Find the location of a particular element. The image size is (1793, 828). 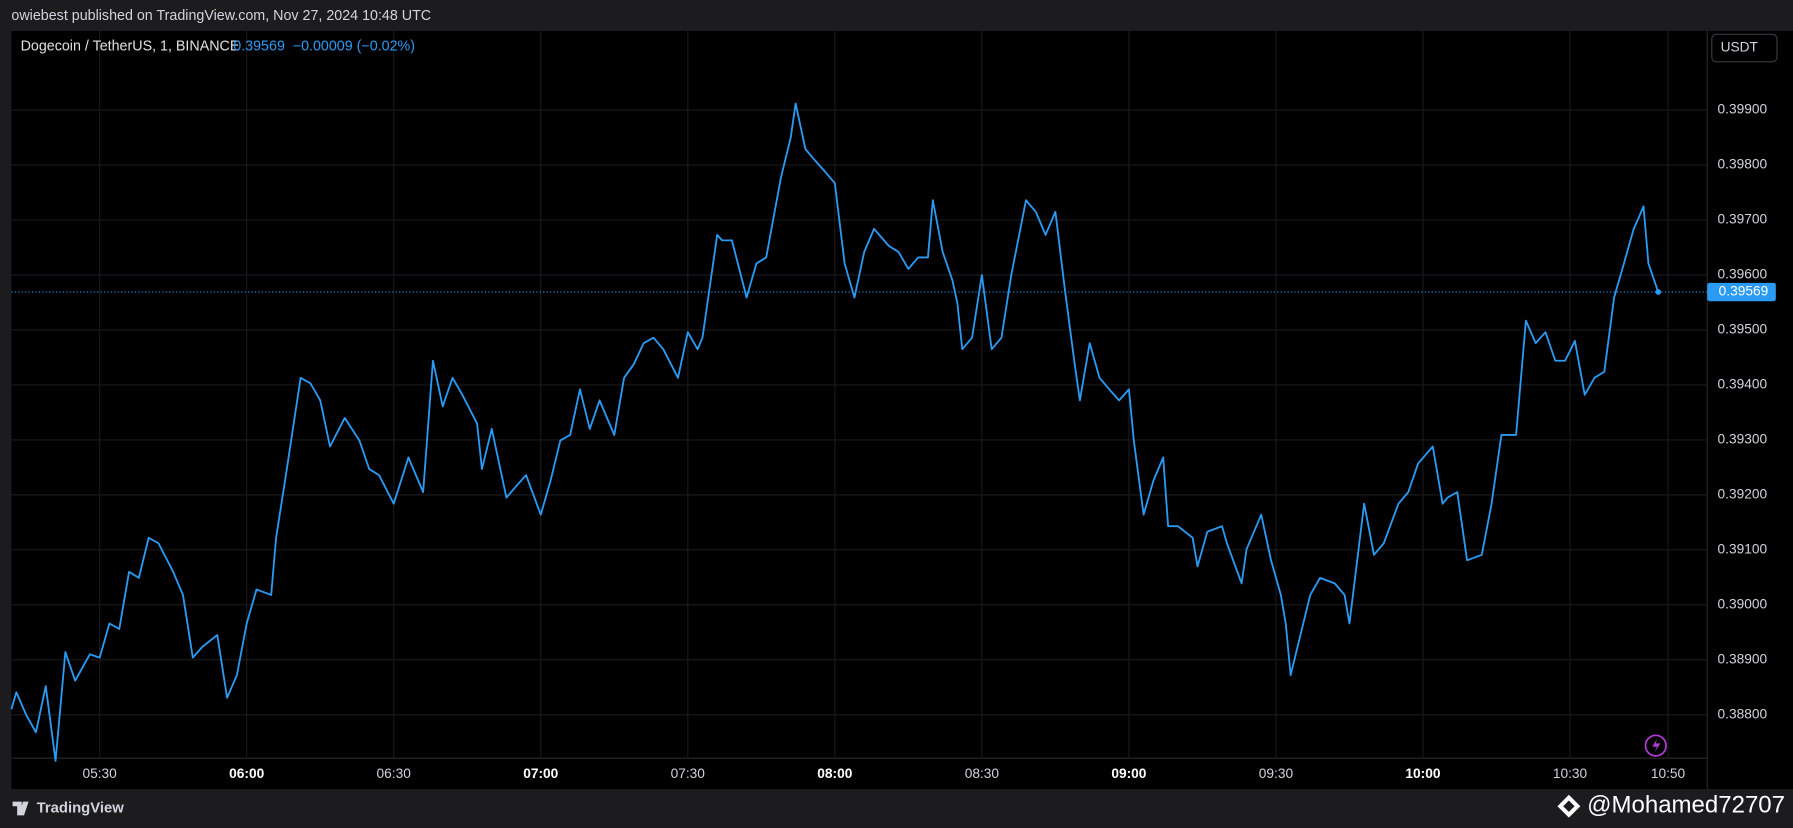

watermark-logo is located at coordinates (1569, 806).